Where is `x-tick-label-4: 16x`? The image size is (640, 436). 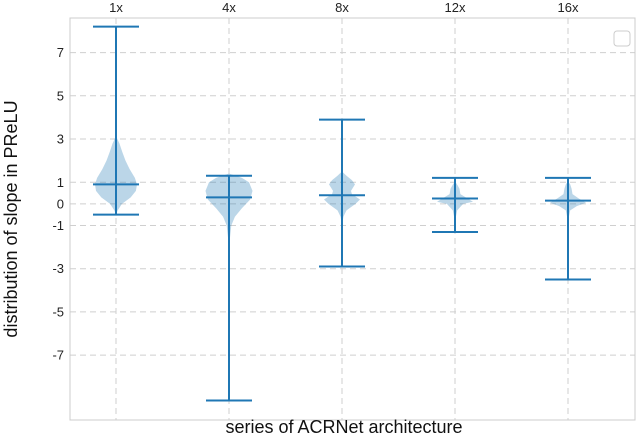
x-tick-label-4: 16x is located at coordinates (568, 7).